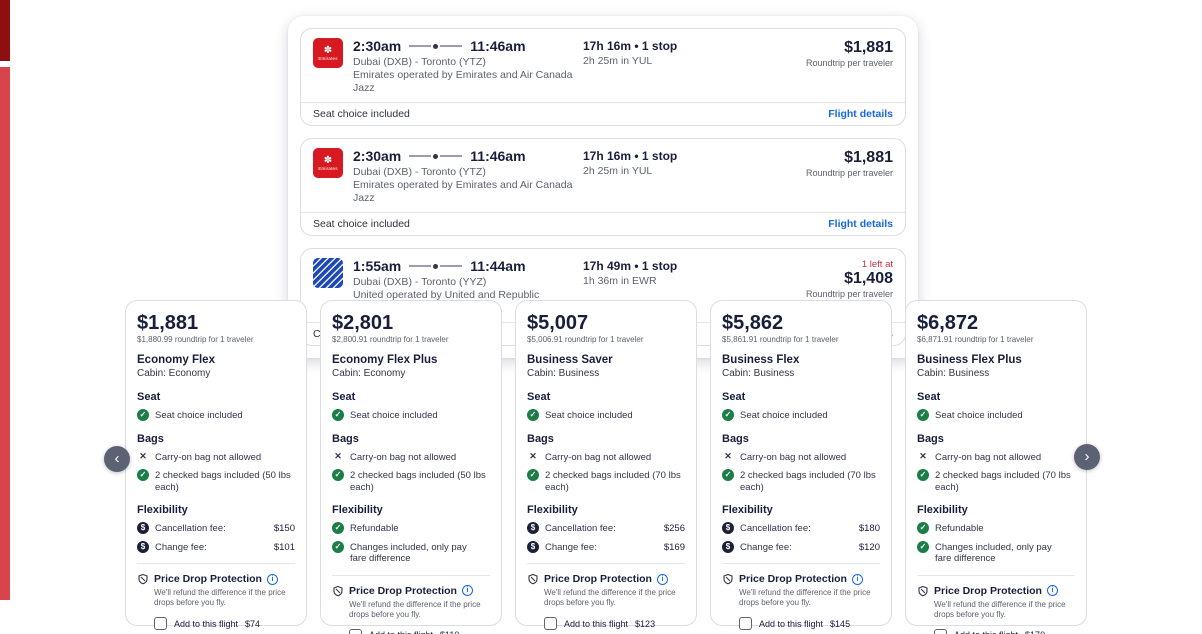  What do you see at coordinates (969, 360) in the screenshot?
I see `fare-name: Business Flex Plus` at bounding box center [969, 360].